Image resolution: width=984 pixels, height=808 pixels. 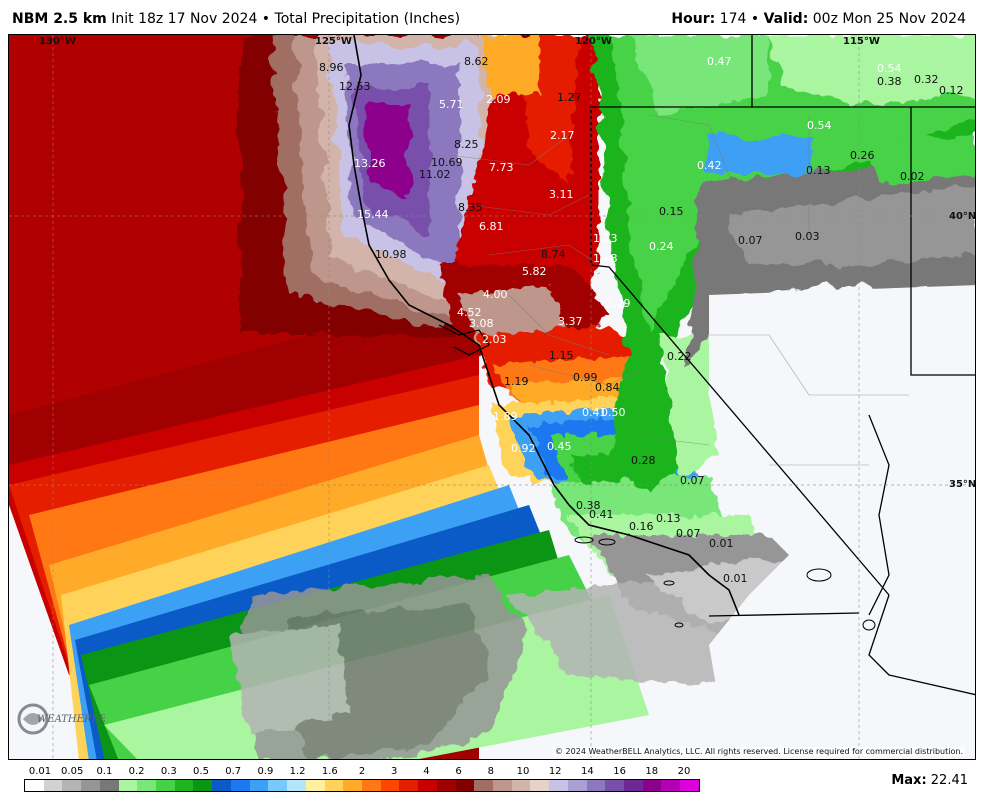 What do you see at coordinates (889, 19) in the screenshot?
I see `valid-value: 00z Mon 25 Nov 2024` at bounding box center [889, 19].